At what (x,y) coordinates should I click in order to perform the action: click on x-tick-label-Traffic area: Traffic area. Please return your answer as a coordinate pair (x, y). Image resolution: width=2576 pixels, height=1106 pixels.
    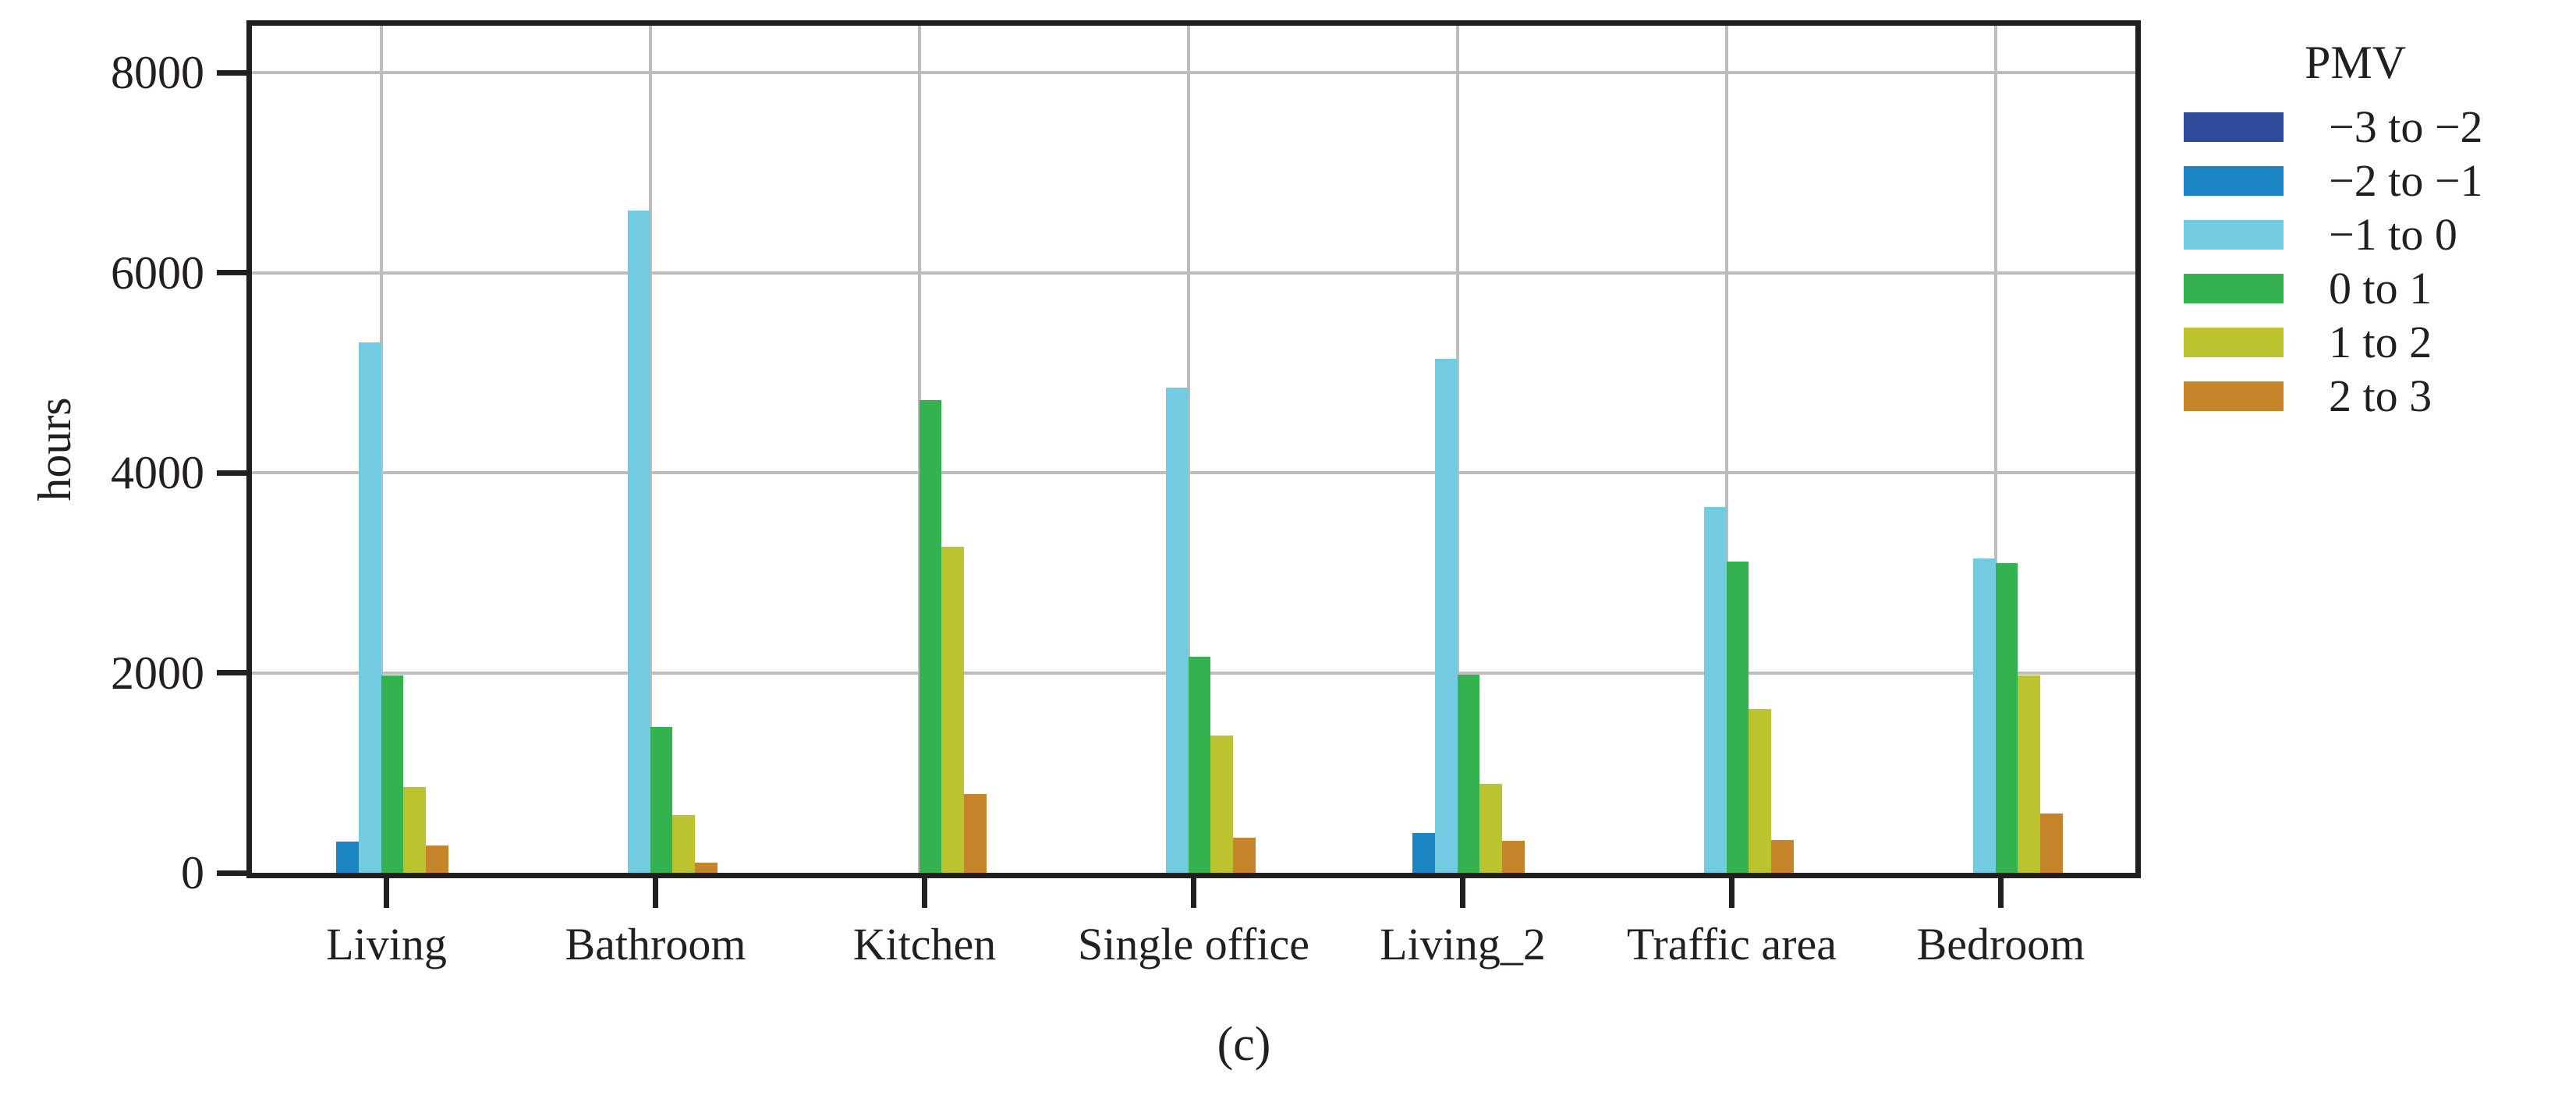
    Looking at the image, I should click on (1732, 945).